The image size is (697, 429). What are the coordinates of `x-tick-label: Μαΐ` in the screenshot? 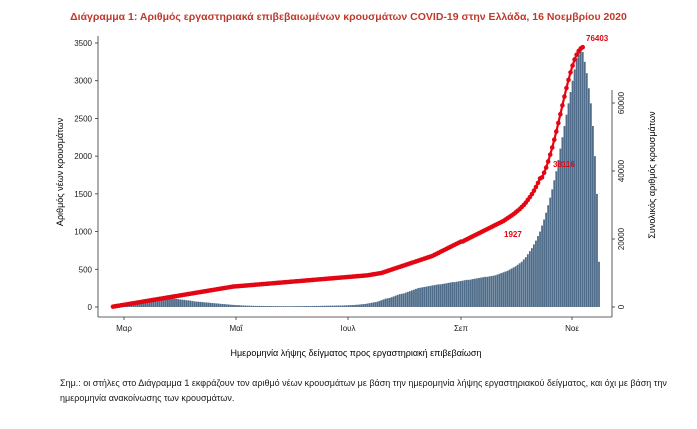 It's located at (236, 328).